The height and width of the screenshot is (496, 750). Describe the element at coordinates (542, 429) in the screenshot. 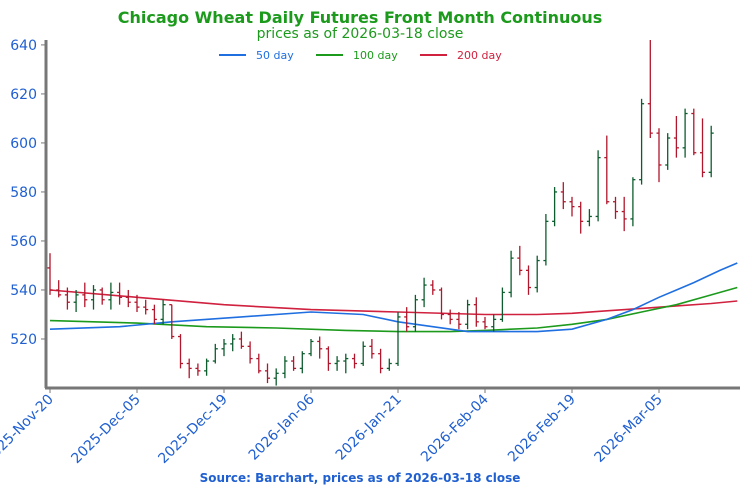

I see `x-tick-label: 2026-Feb-19` at that location.